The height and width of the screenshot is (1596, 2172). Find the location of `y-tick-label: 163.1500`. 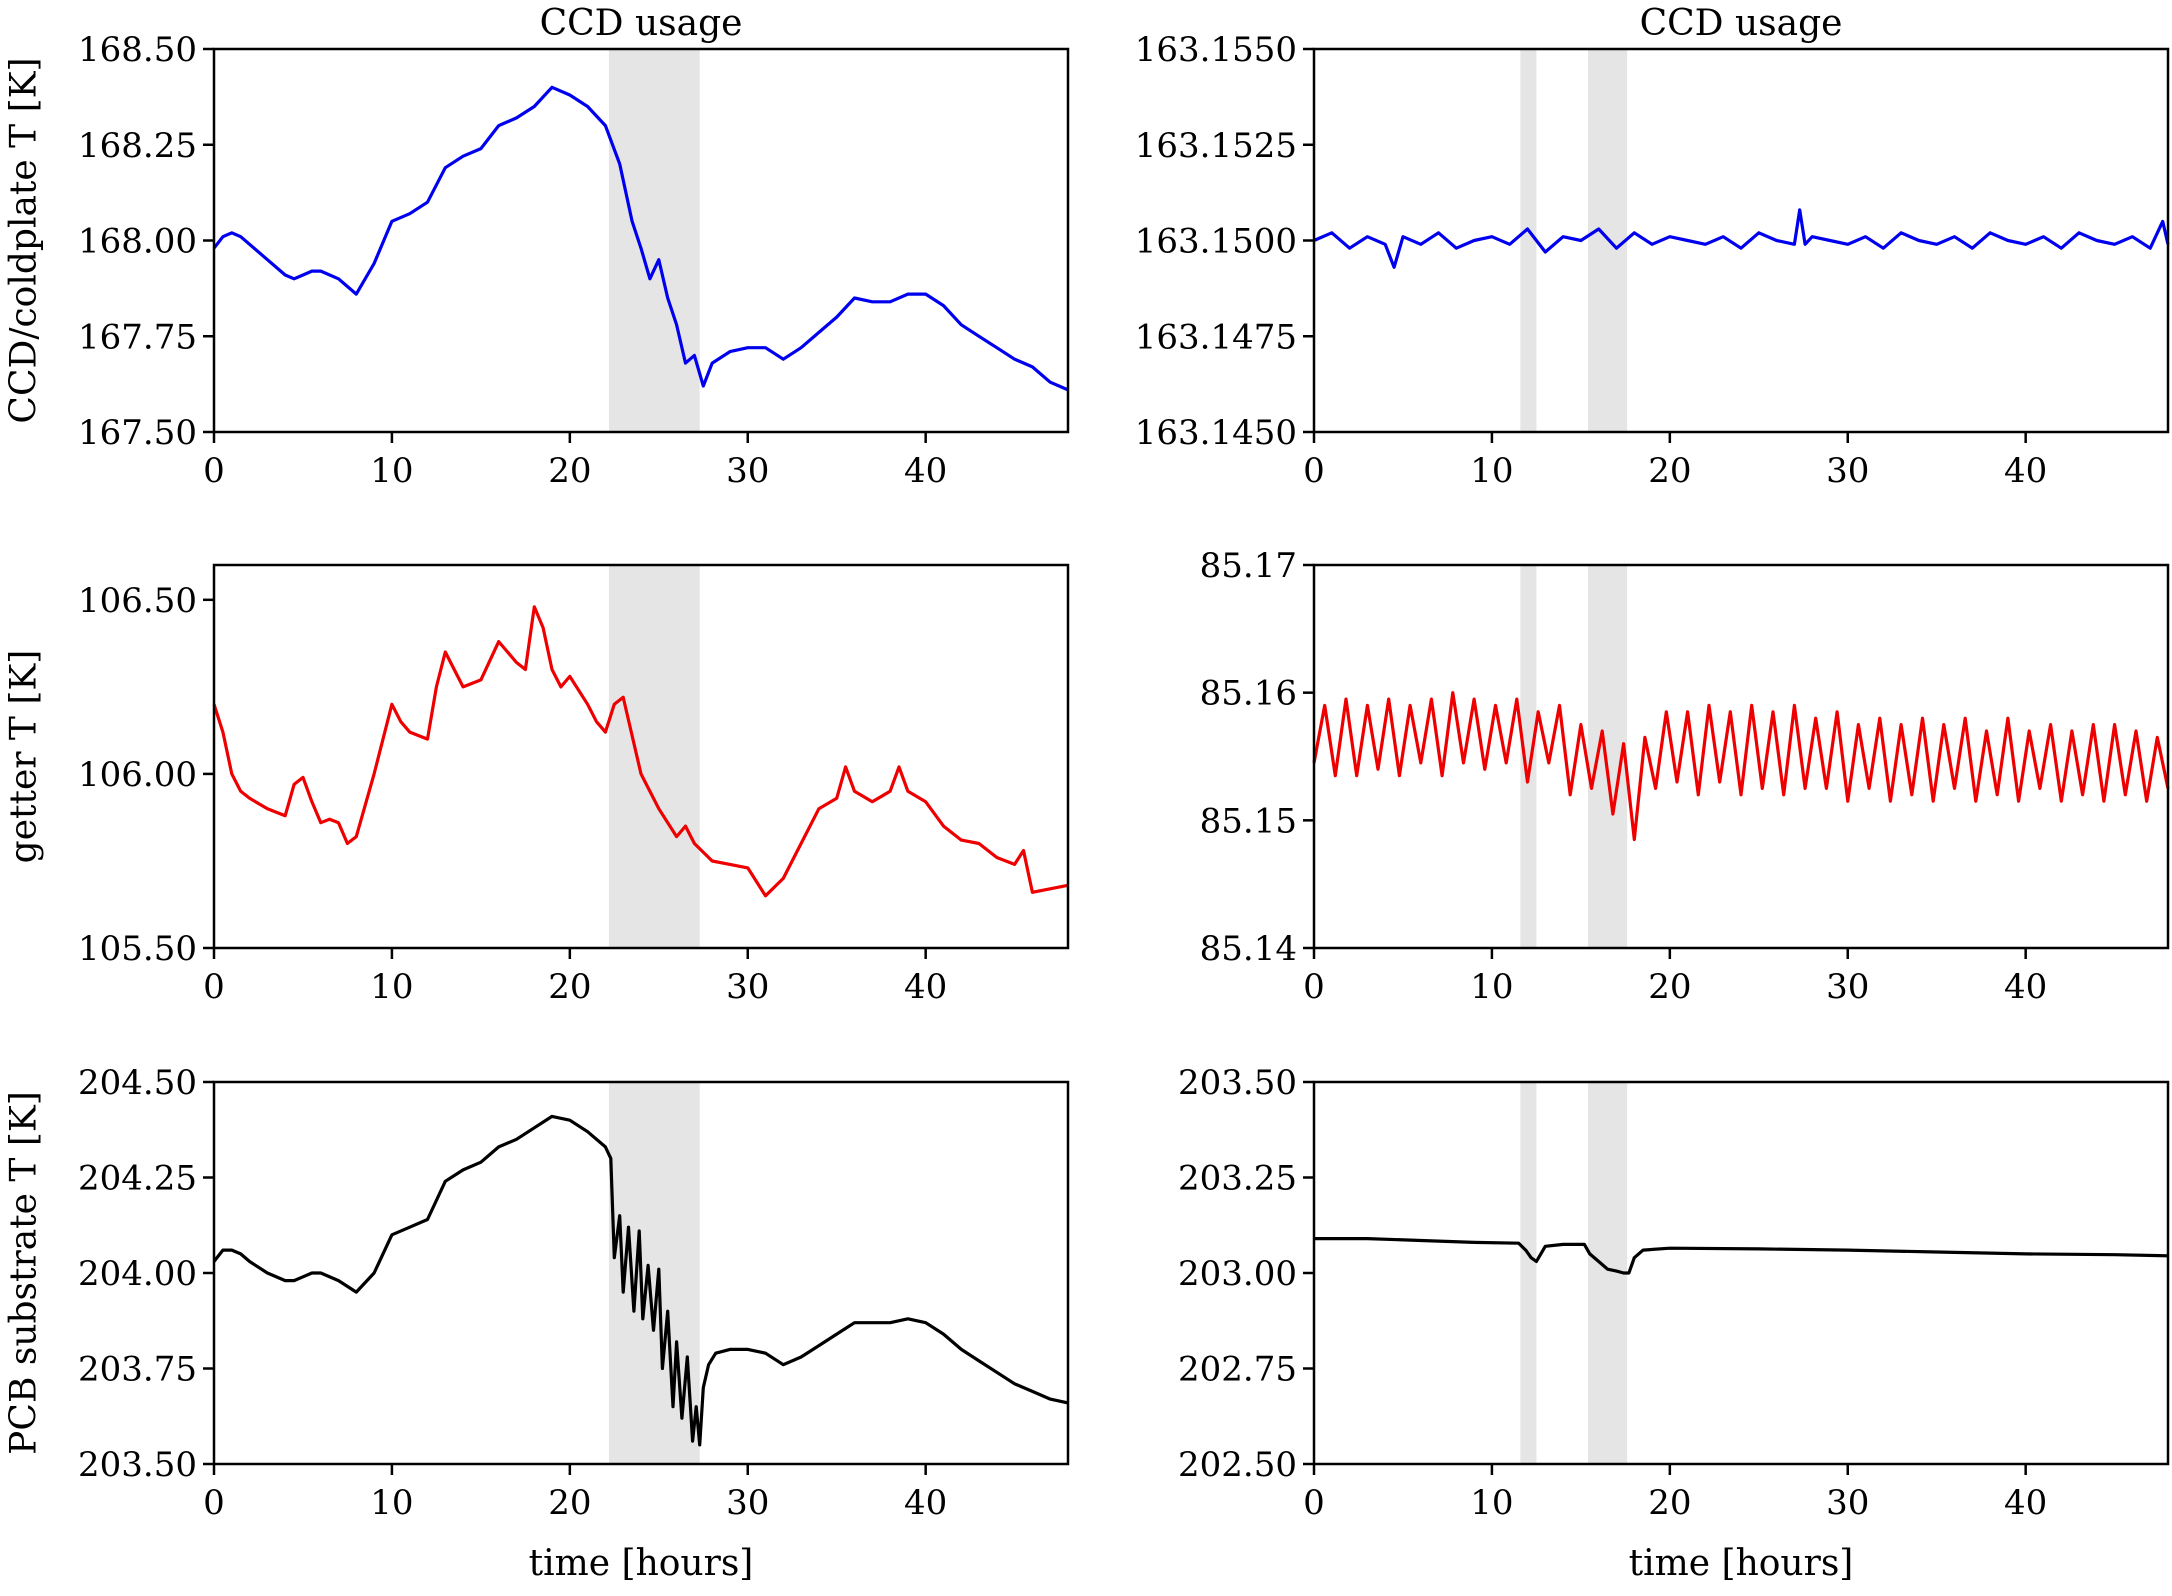

y-tick-label: 163.1500 is located at coordinates (1216, 242).